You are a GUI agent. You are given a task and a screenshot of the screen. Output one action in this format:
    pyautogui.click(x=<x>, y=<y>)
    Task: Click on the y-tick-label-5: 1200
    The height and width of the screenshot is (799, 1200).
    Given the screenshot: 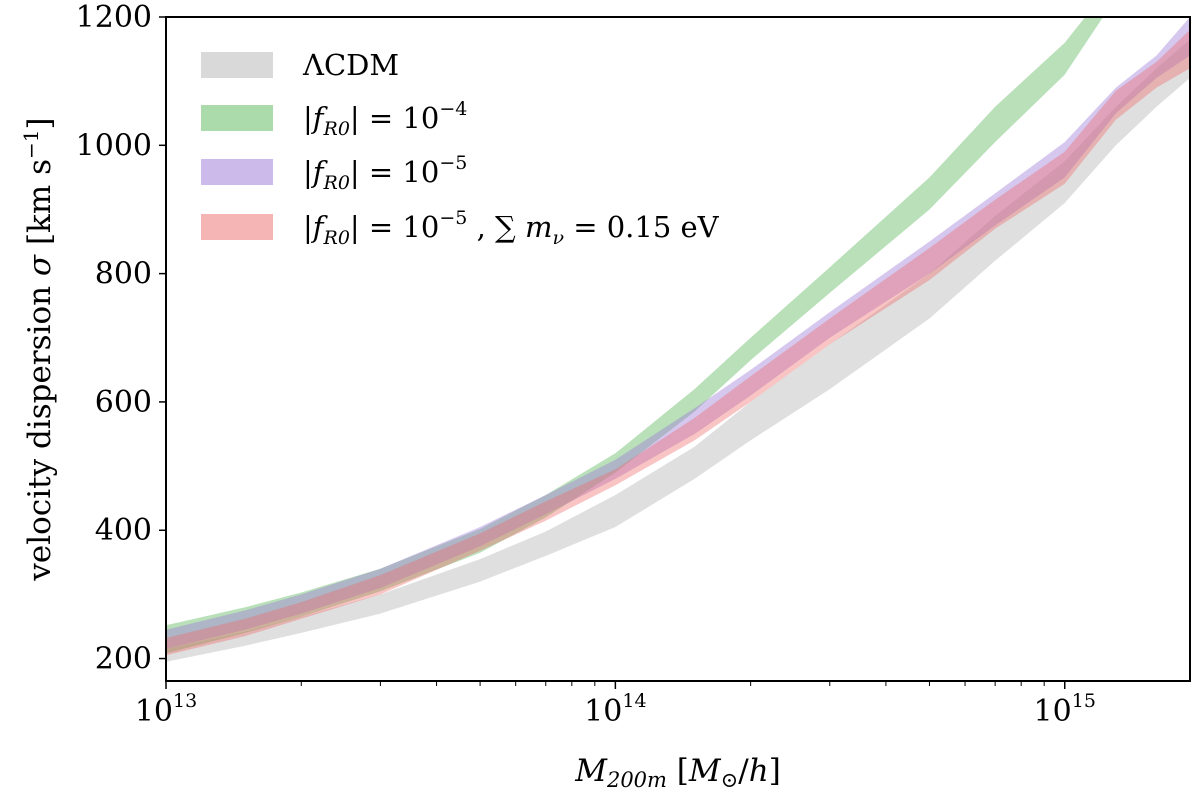 What is the action you would take?
    pyautogui.click(x=114, y=17)
    